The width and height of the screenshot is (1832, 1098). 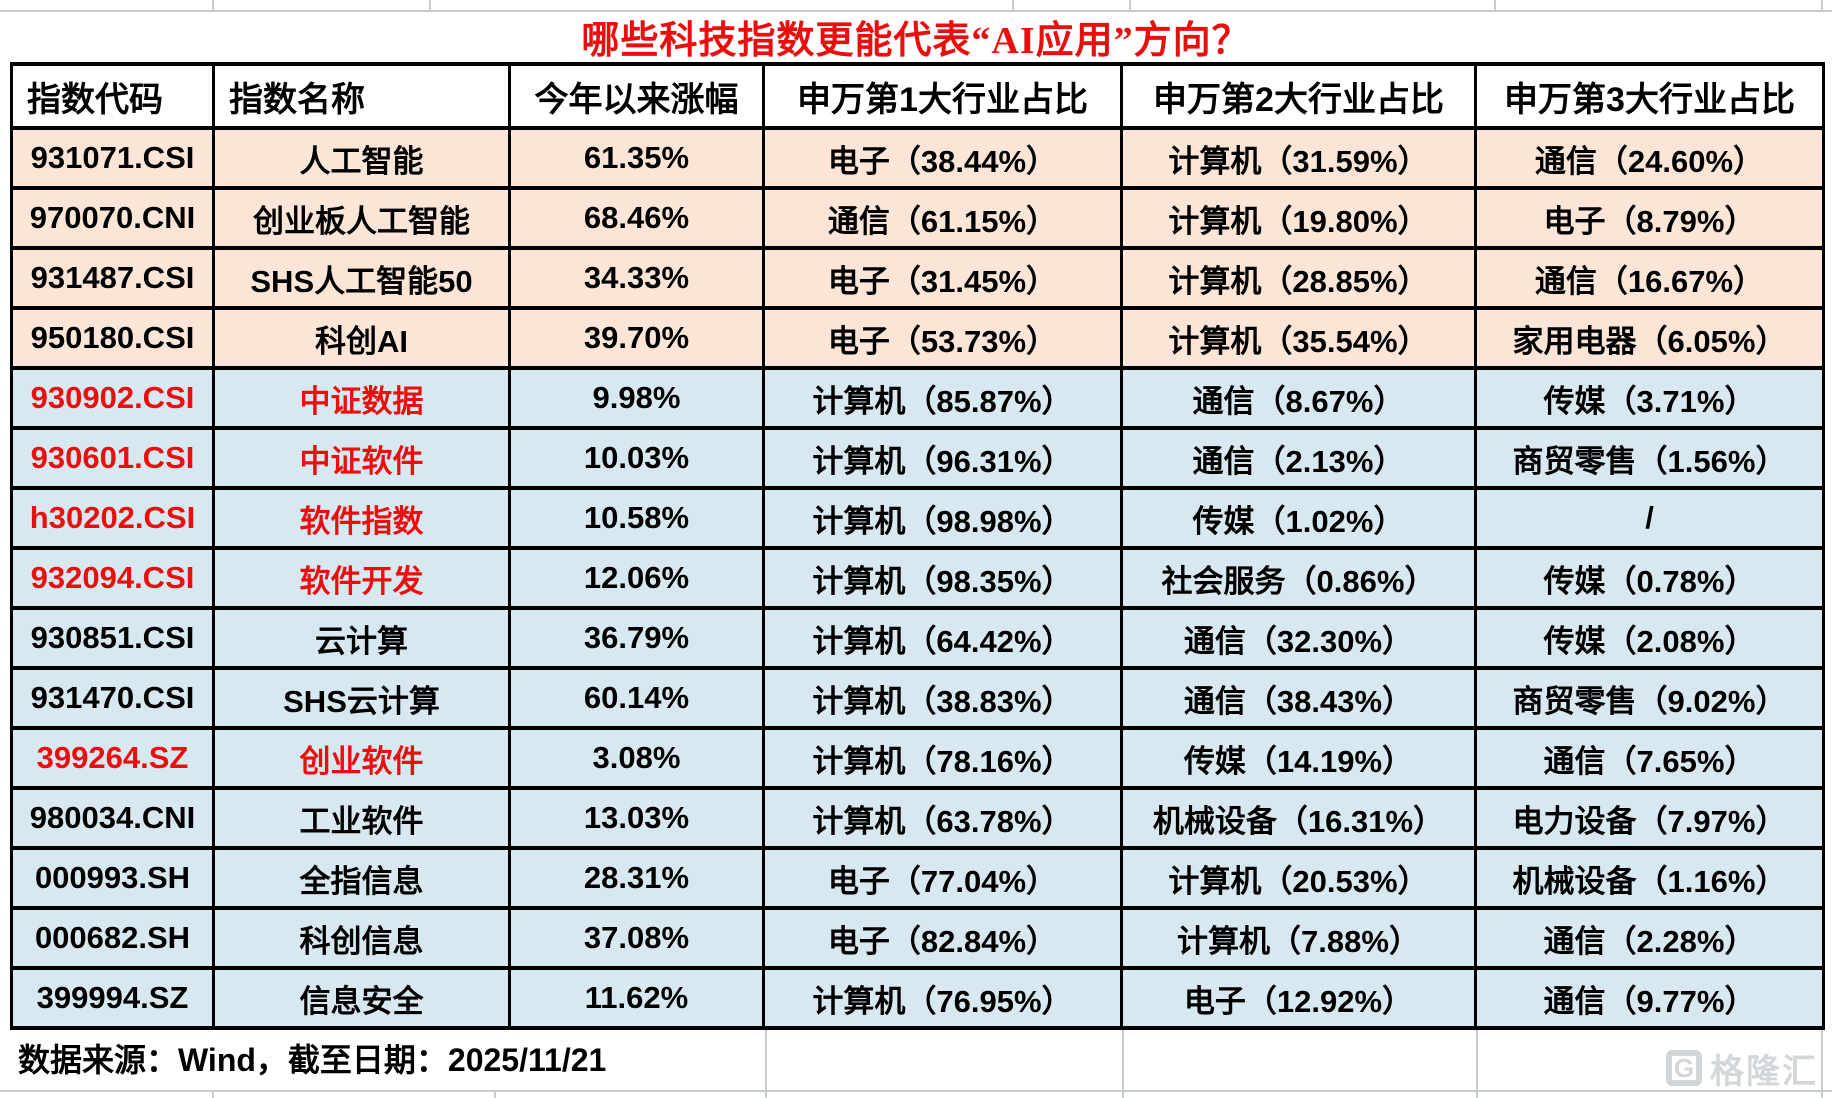 What do you see at coordinates (112, 818) in the screenshot?
I see `index-code-cell: 980034.CNI` at bounding box center [112, 818].